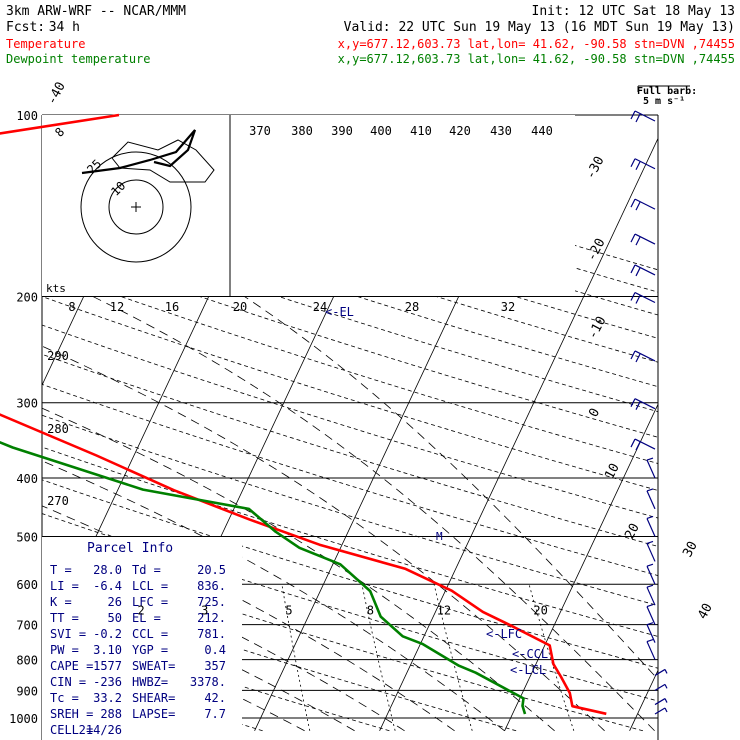 This screenshot has height=740, width=740. I want to click on dewpoint-series-label: Dewpoint temperature, so click(78, 59).